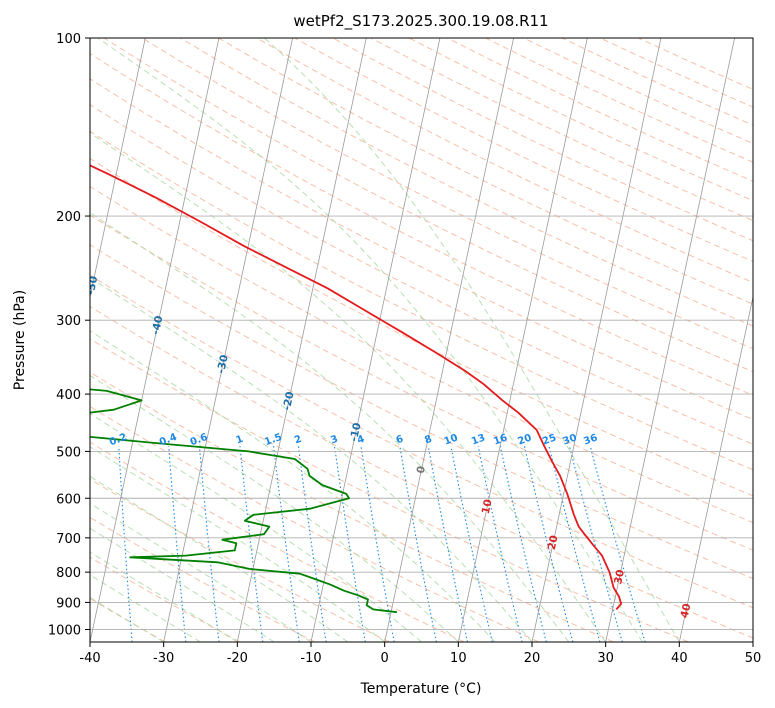 This screenshot has height=708, width=775. Describe the element at coordinates (20, 340) in the screenshot. I see `y-axis-label: Pressure (hPa)` at that location.